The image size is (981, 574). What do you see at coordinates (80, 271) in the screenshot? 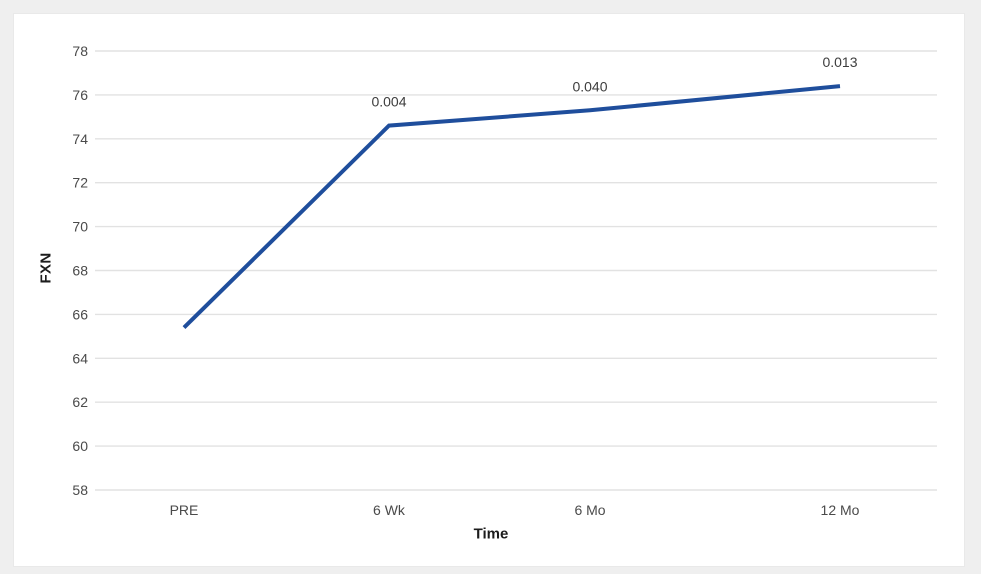
I see `y-tick-label: 68` at bounding box center [80, 271].